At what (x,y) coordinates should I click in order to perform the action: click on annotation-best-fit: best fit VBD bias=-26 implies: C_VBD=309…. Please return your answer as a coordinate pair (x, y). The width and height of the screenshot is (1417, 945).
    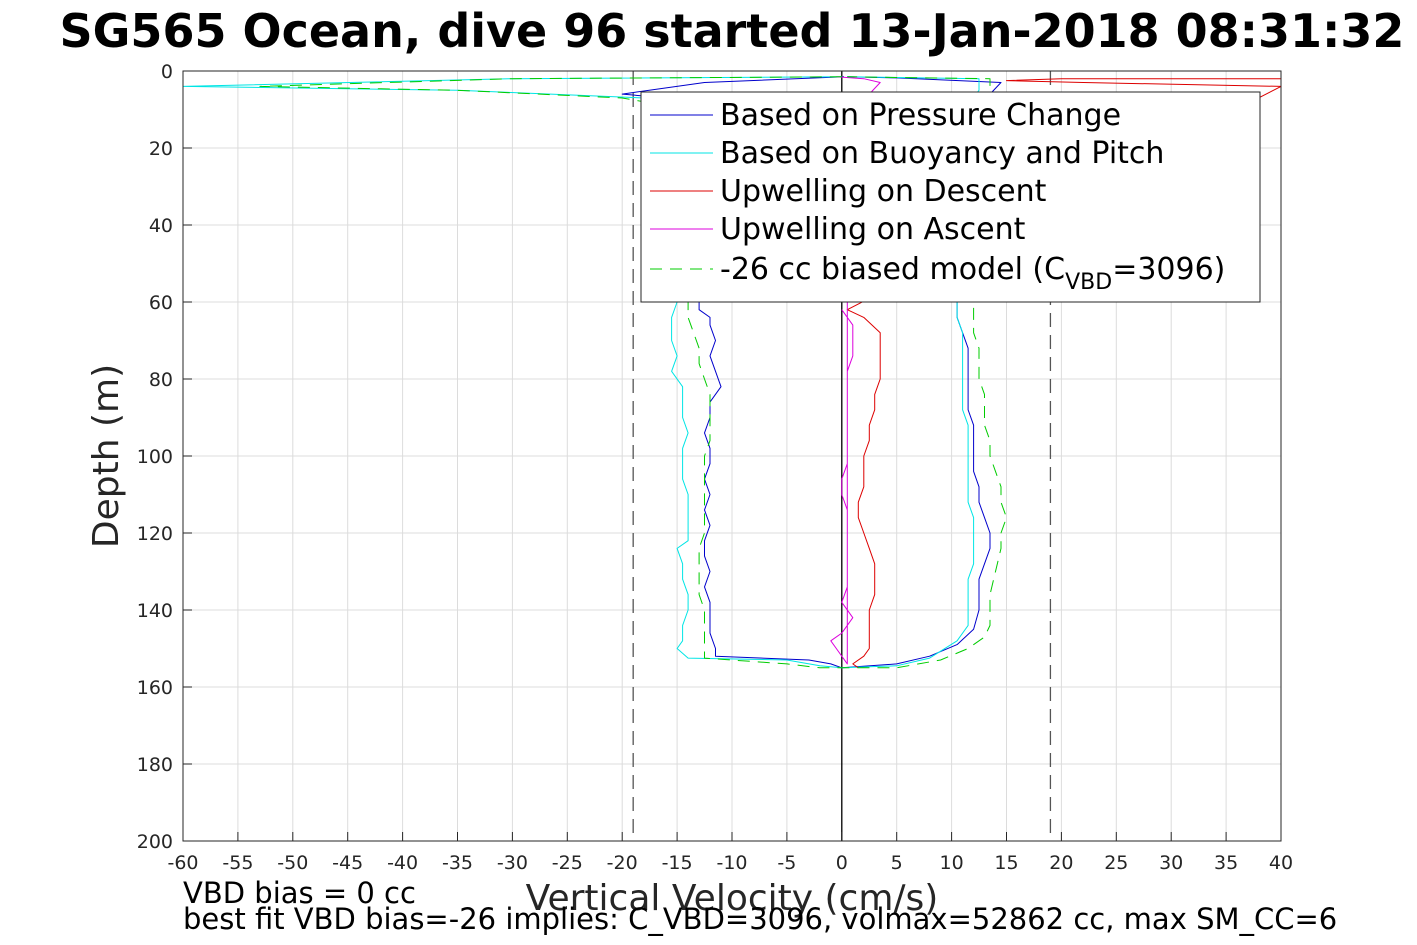
    Looking at the image, I should click on (760, 919).